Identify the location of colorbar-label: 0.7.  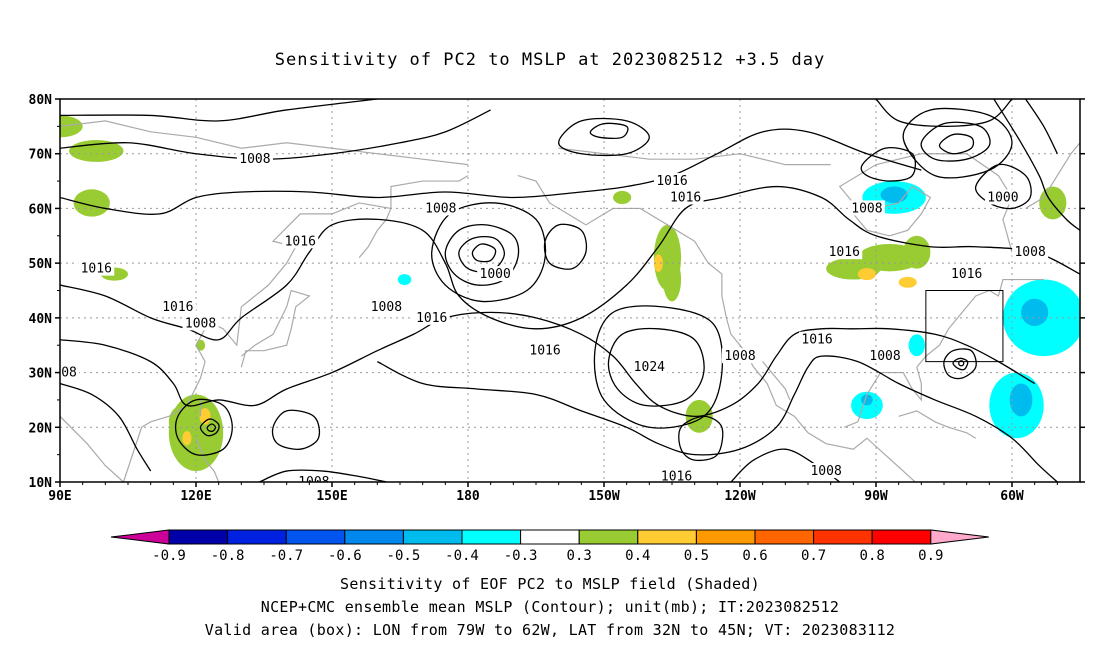
(813, 556).